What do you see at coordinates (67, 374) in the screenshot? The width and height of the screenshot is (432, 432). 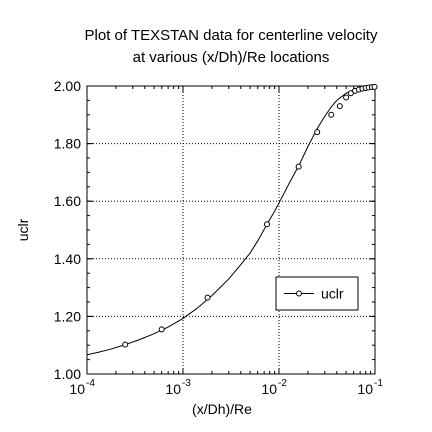 I see `y-tick-label: 1.00` at bounding box center [67, 374].